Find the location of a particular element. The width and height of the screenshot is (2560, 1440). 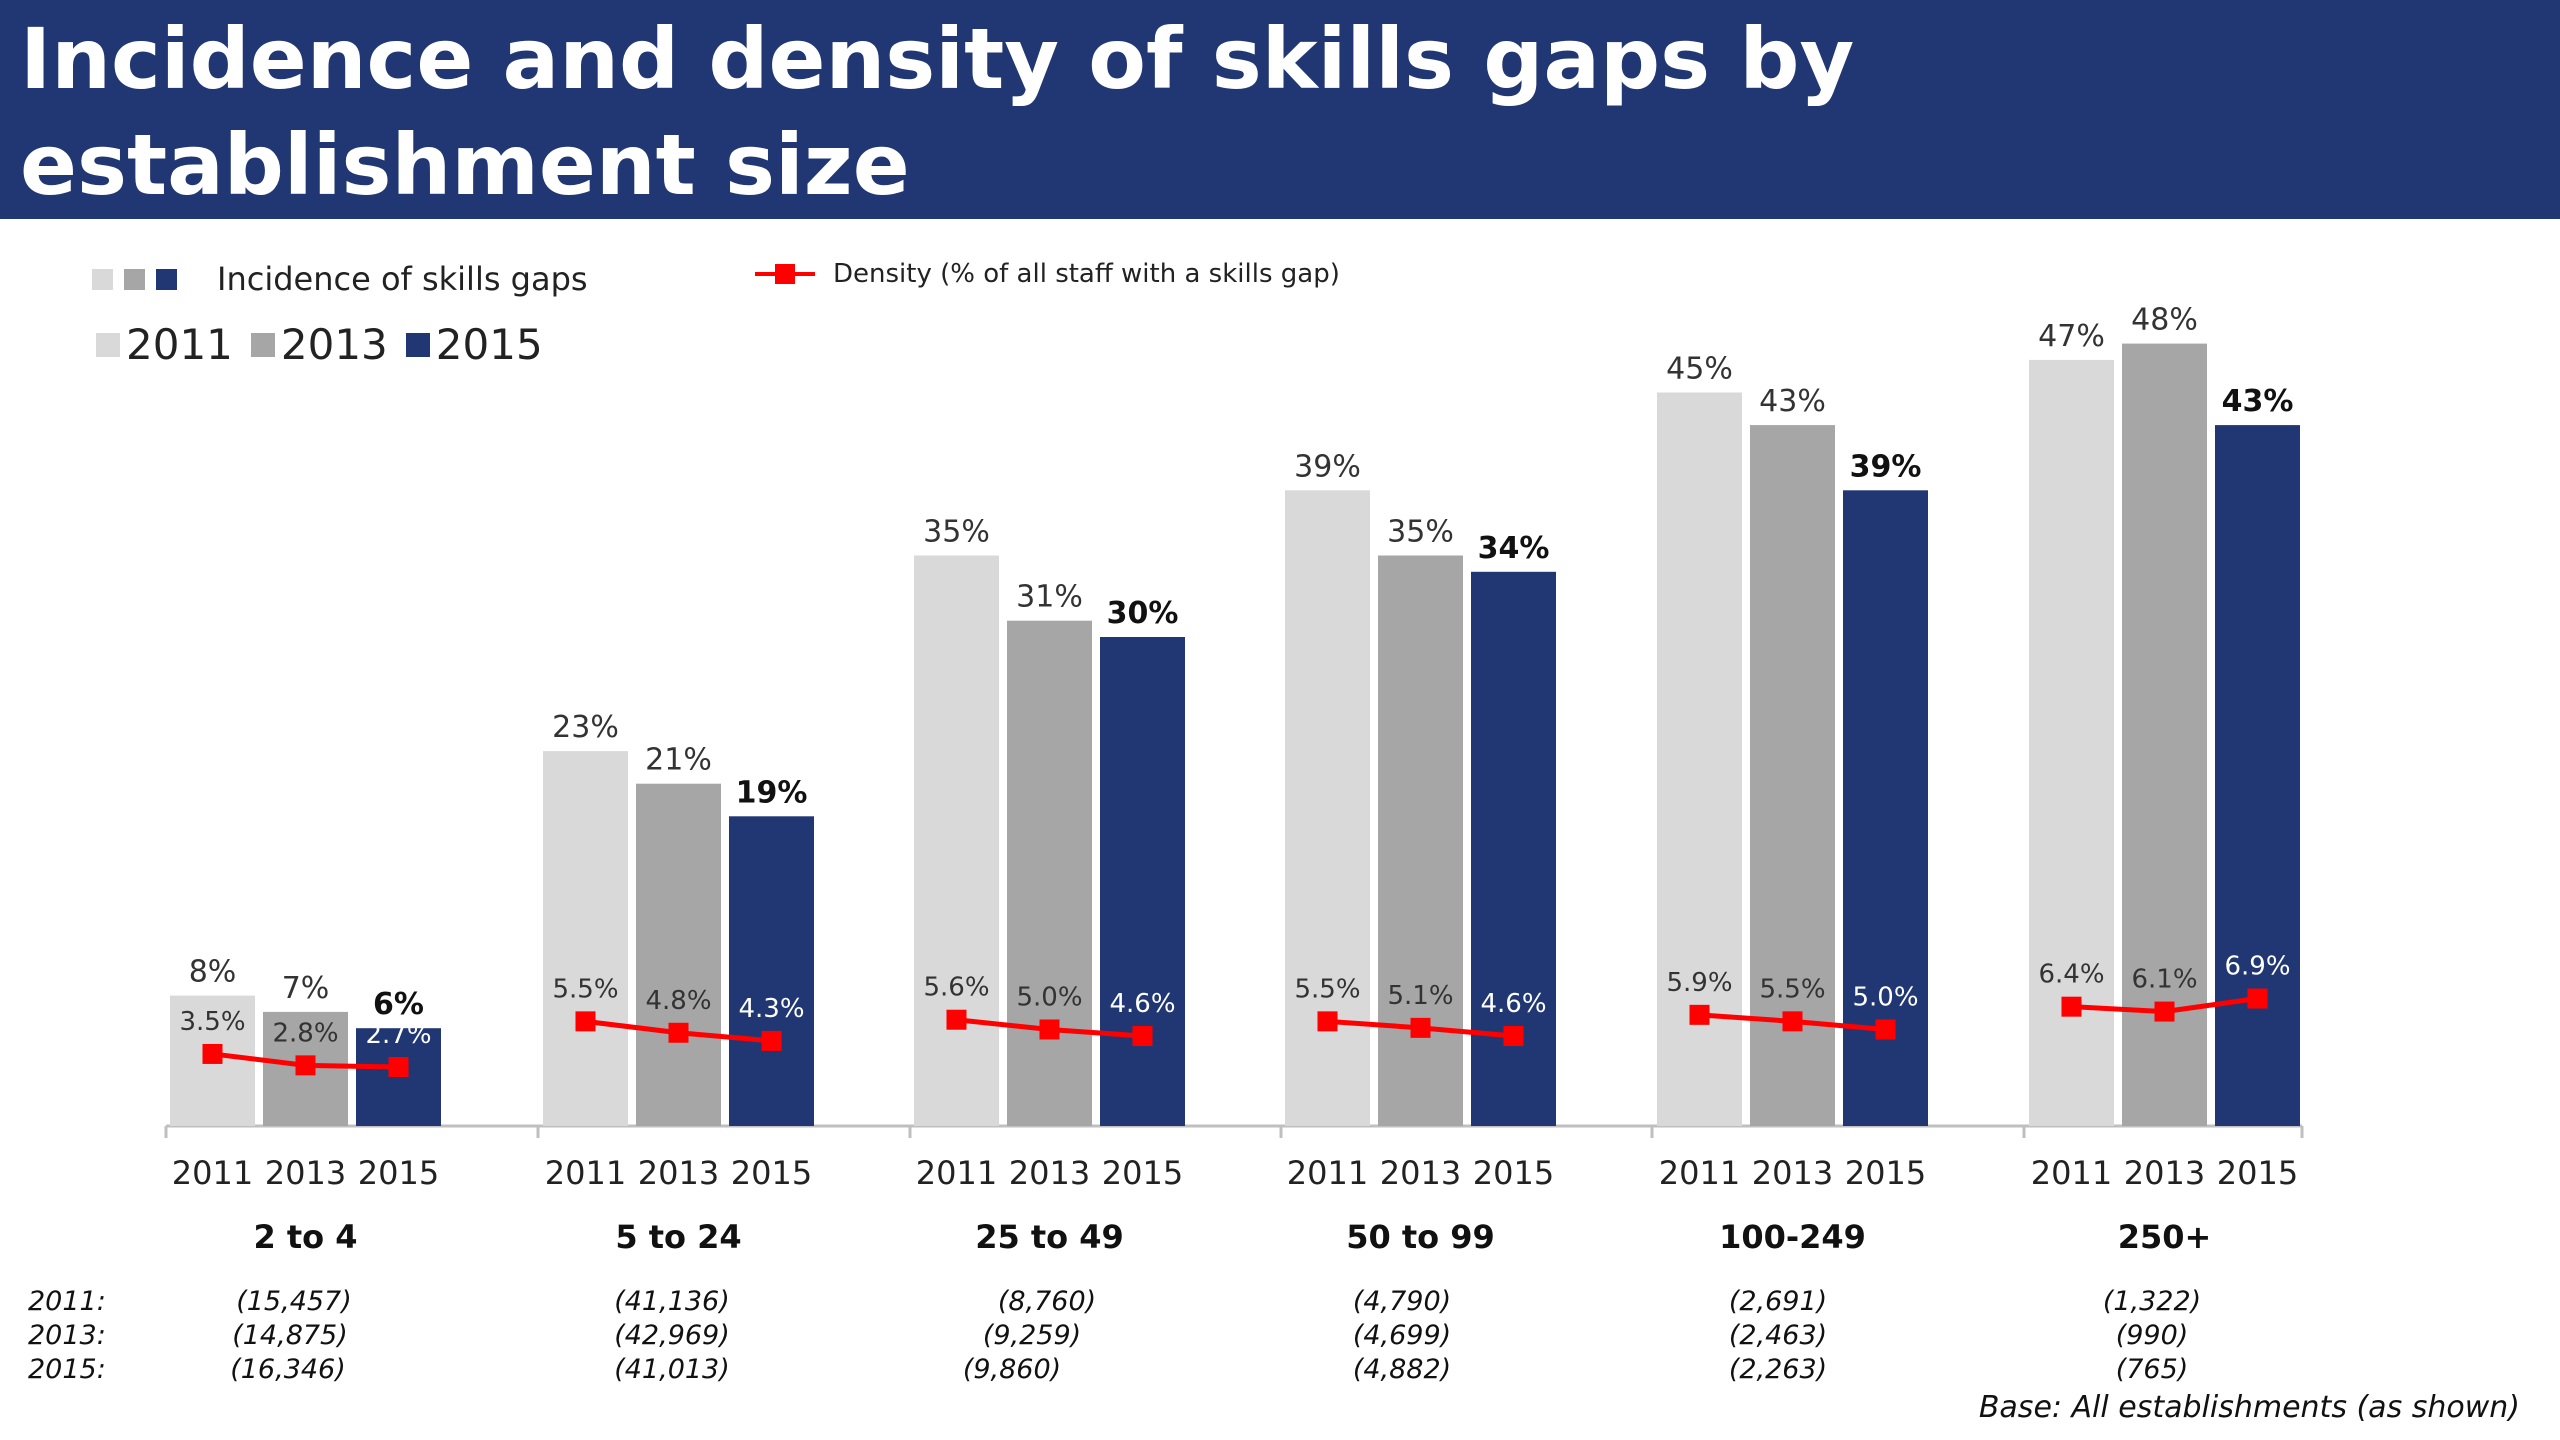

bar-value-label: 43% is located at coordinates (2258, 401).